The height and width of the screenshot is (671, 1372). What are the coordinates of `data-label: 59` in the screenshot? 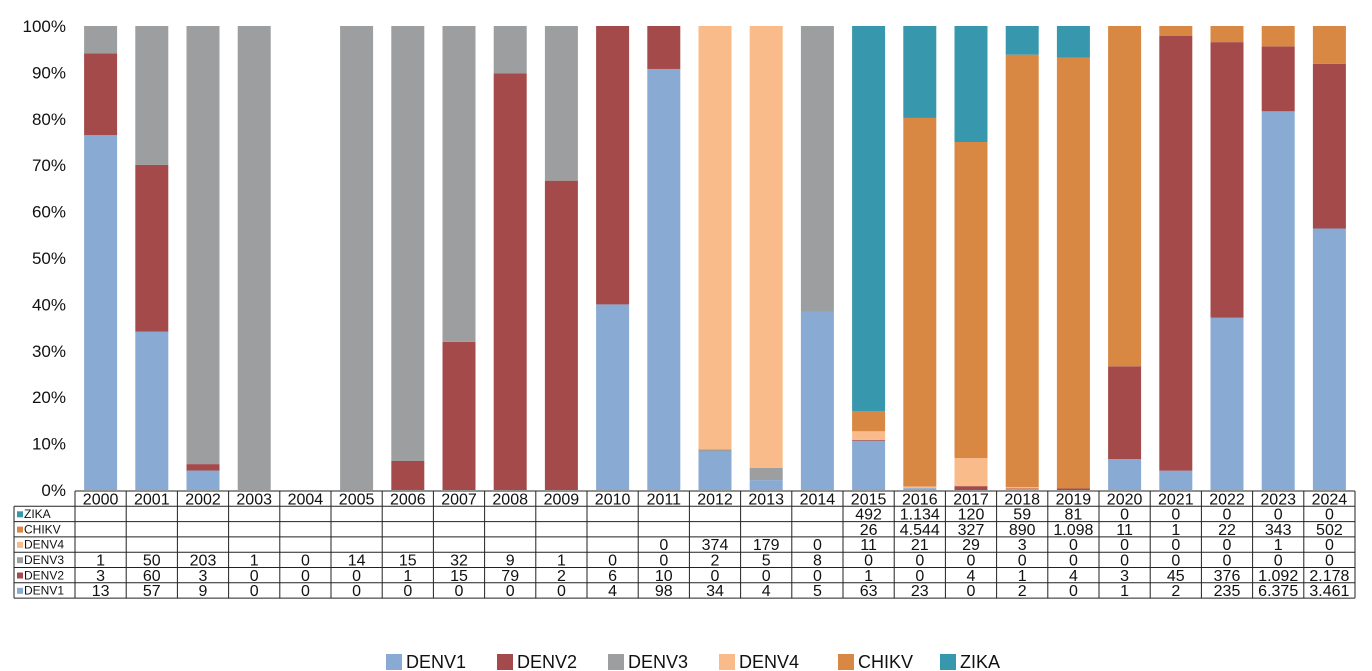 It's located at (1022, 515).